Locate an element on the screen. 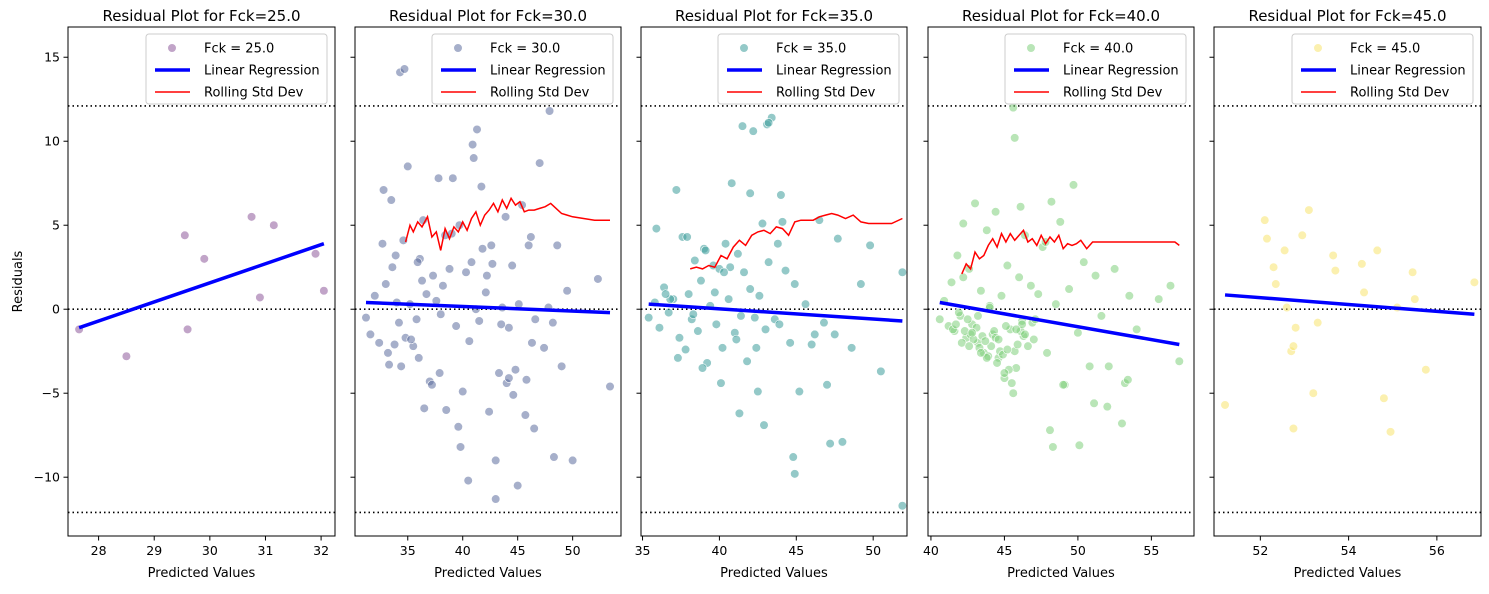  x-tick-label: 52 is located at coordinates (1260, 550).